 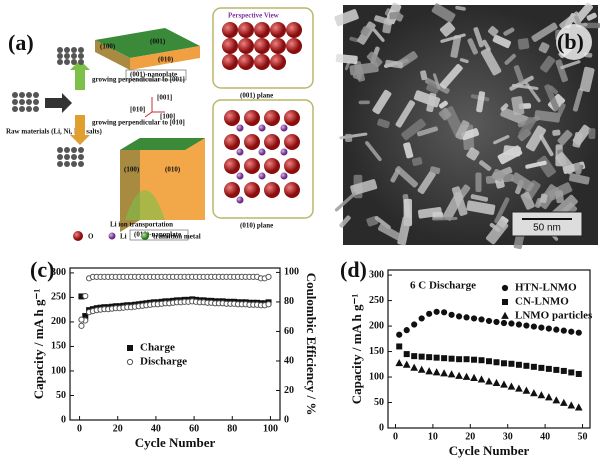 I want to click on legend-label: Discharge, so click(x=163, y=362).